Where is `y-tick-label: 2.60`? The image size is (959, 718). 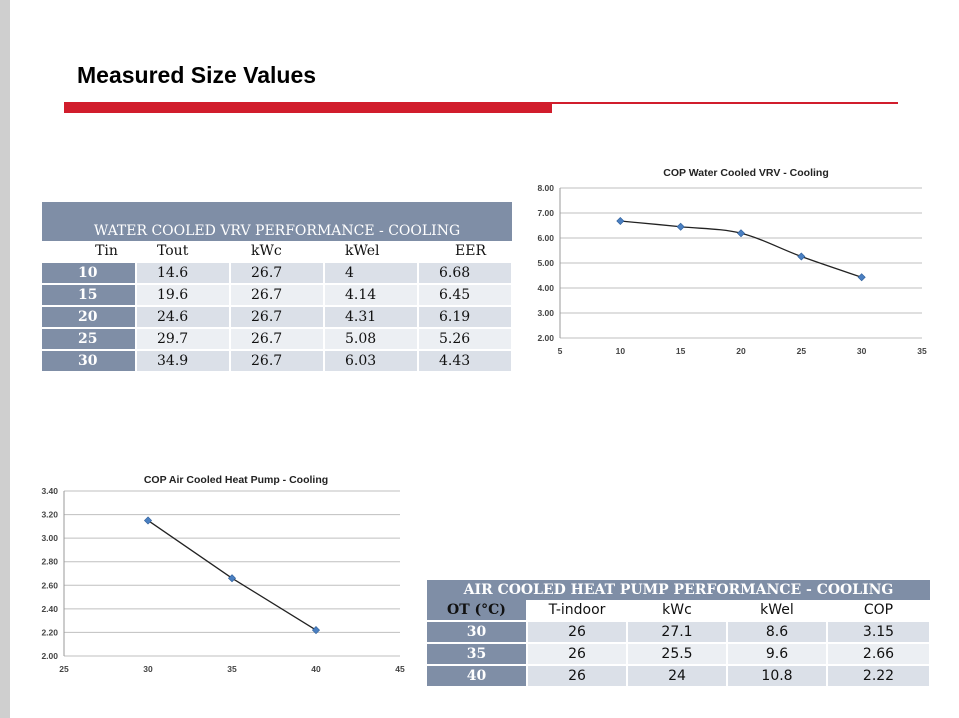
y-tick-label: 2.60 is located at coordinates (49, 585).